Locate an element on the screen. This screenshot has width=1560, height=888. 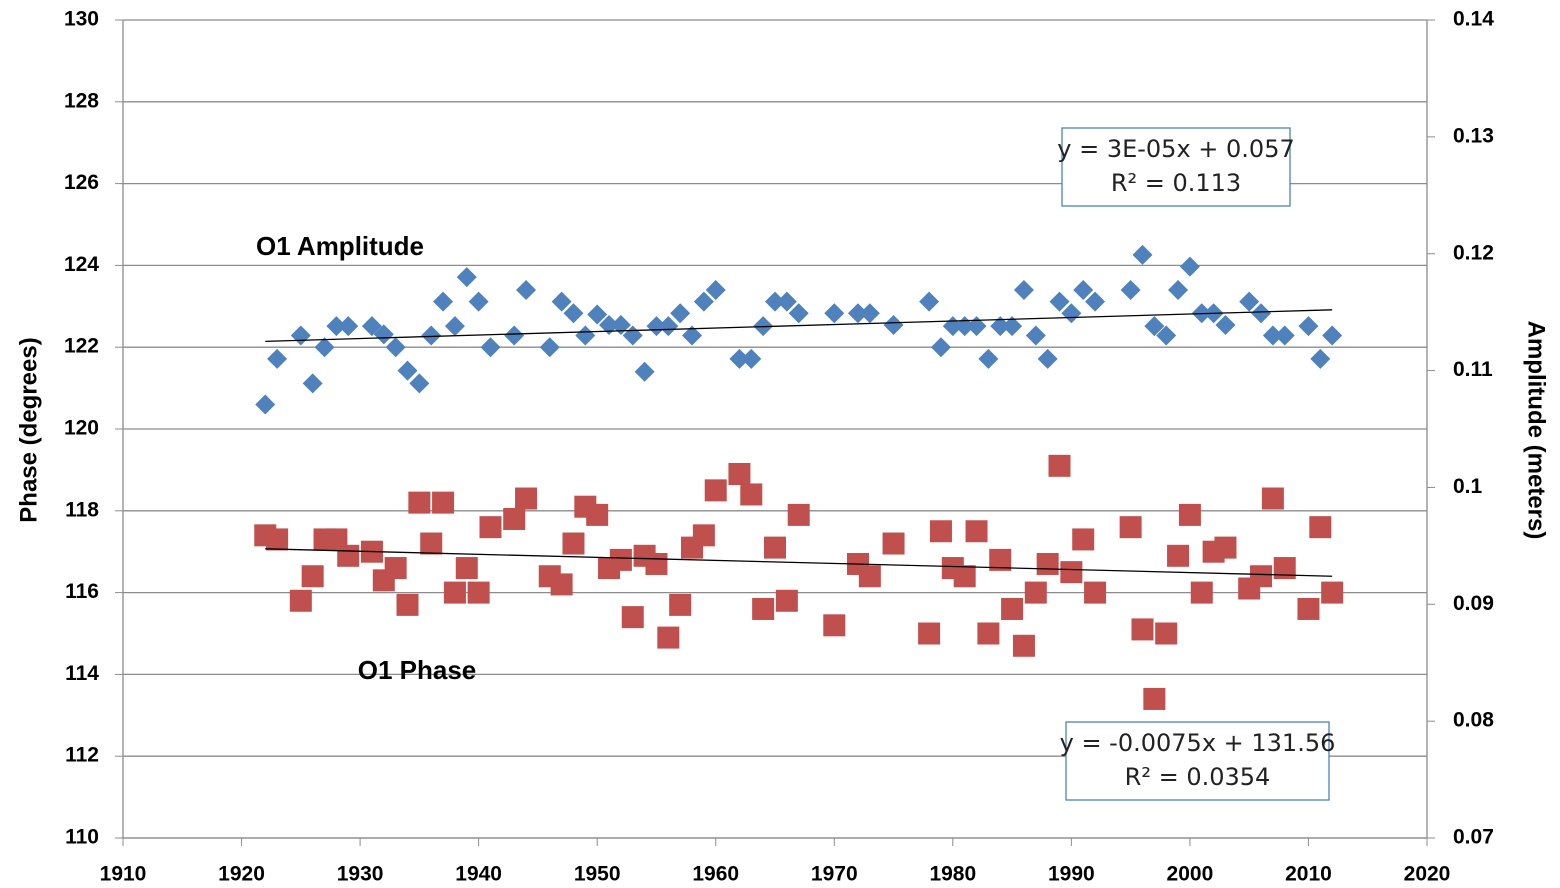
y-tick-label: 128 is located at coordinates (81, 100).